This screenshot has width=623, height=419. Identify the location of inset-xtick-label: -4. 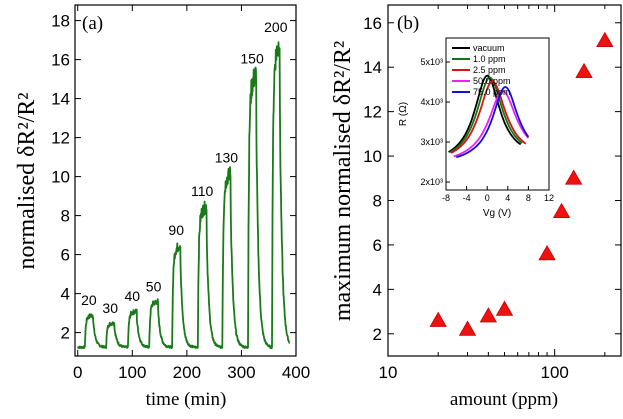
(467, 198).